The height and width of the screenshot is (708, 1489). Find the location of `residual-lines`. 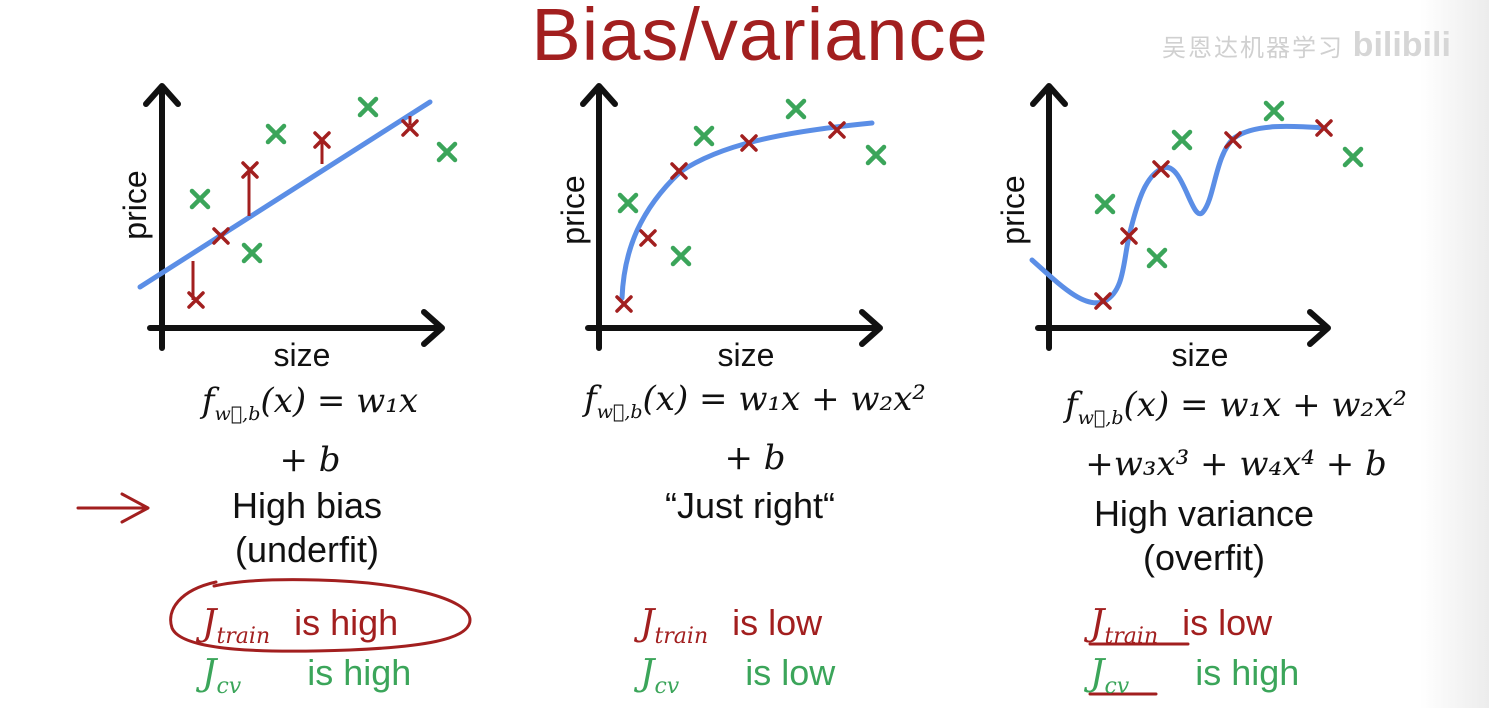

residual-lines is located at coordinates (301, 208).